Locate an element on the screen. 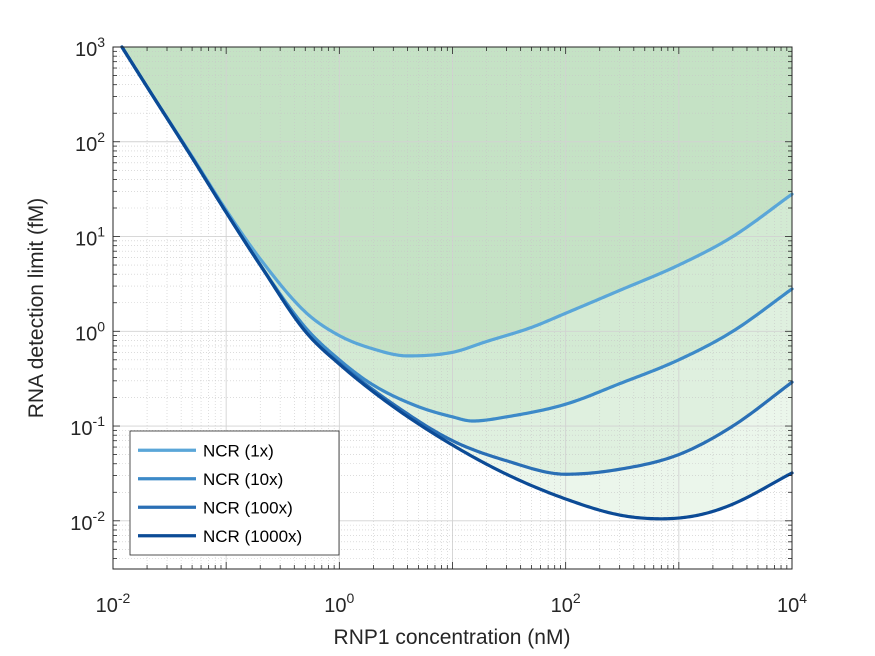 The width and height of the screenshot is (875, 656). x-axis-label: RNP1 concentration (nM) is located at coordinates (452, 637).